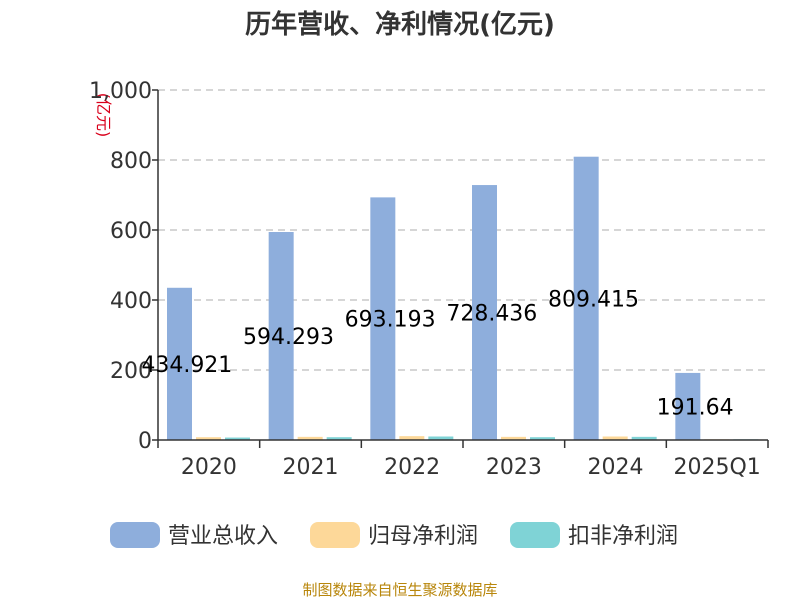  Describe the element at coordinates (223, 536) in the screenshot. I see `legend-label: 营业总收入` at that location.